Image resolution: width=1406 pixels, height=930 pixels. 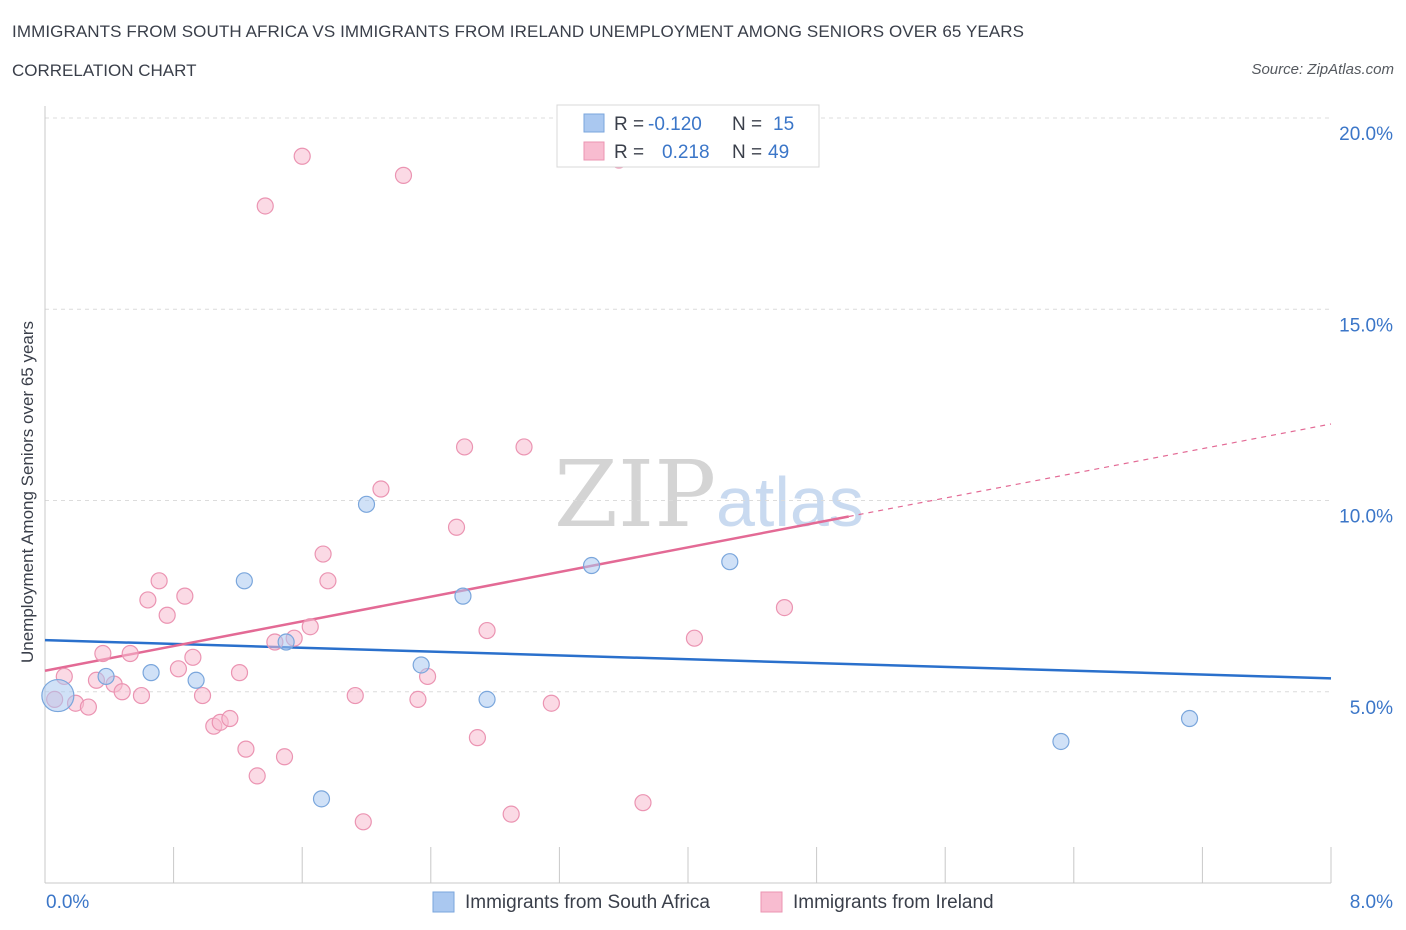 I want to click on legend-stats-r-value: 0.218, so click(x=686, y=152).